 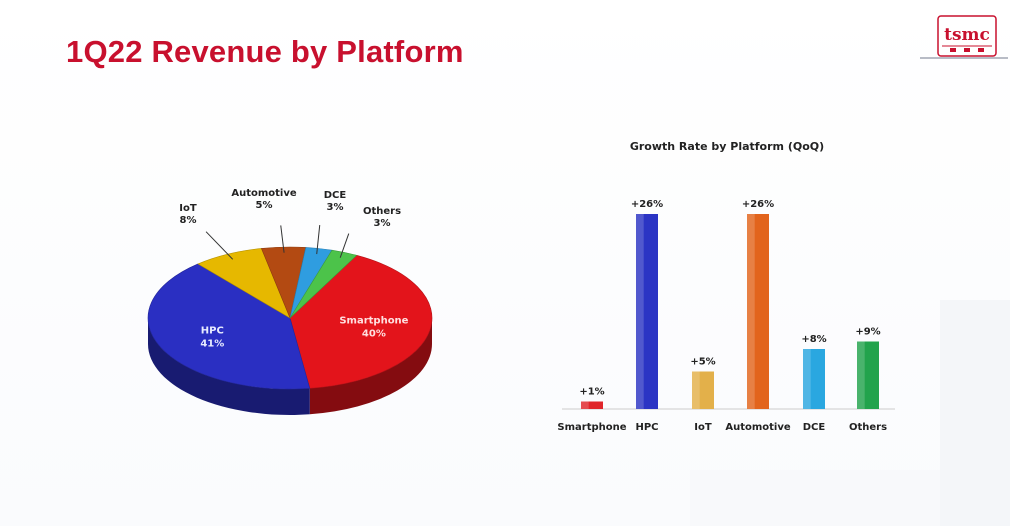 What do you see at coordinates (264, 193) in the screenshot?
I see `pie-label-name: Automotive` at bounding box center [264, 193].